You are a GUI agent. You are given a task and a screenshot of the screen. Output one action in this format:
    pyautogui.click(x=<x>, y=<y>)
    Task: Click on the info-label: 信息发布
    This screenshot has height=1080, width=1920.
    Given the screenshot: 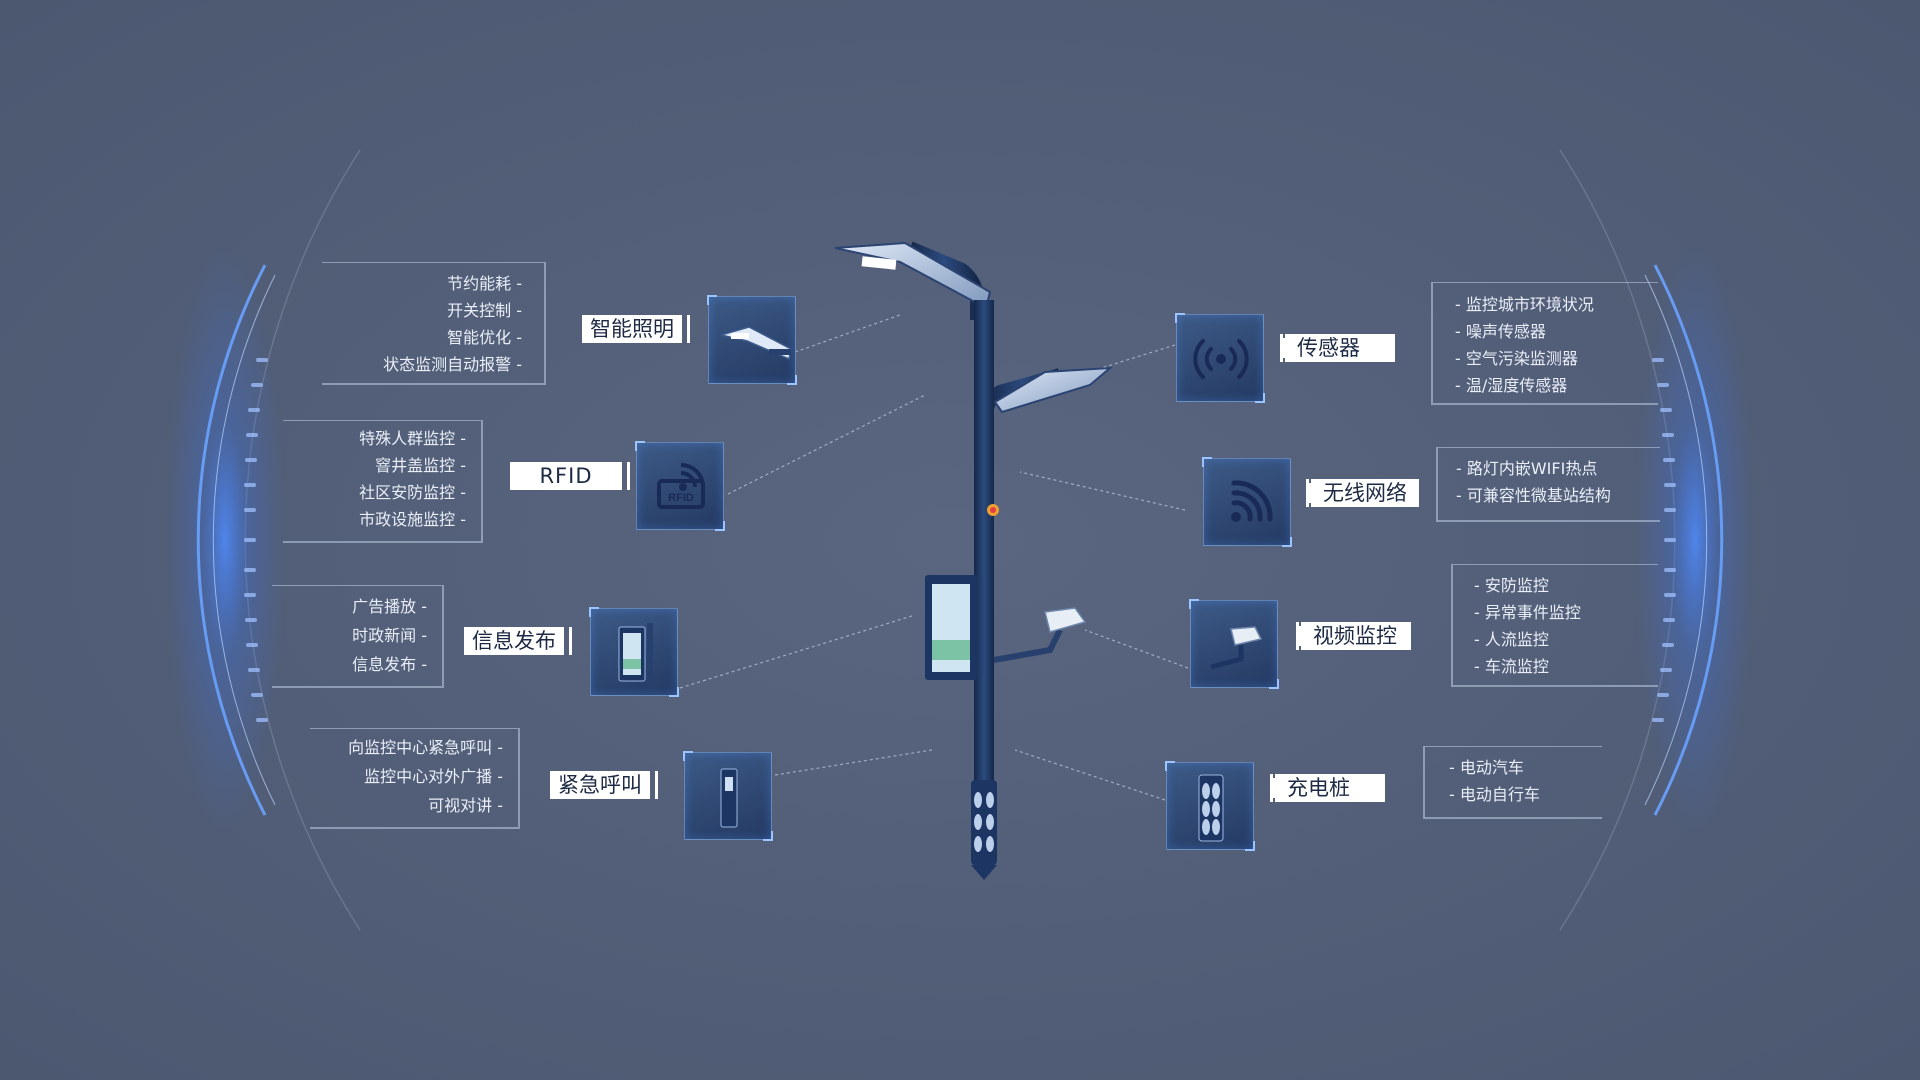 What is the action you would take?
    pyautogui.click(x=518, y=641)
    